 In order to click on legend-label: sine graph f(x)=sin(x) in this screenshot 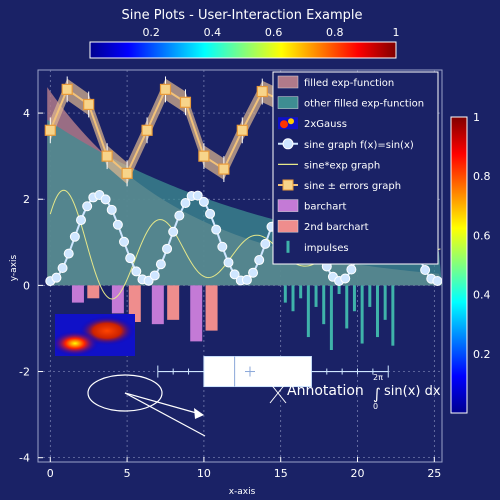, I will do `click(359, 145)`.